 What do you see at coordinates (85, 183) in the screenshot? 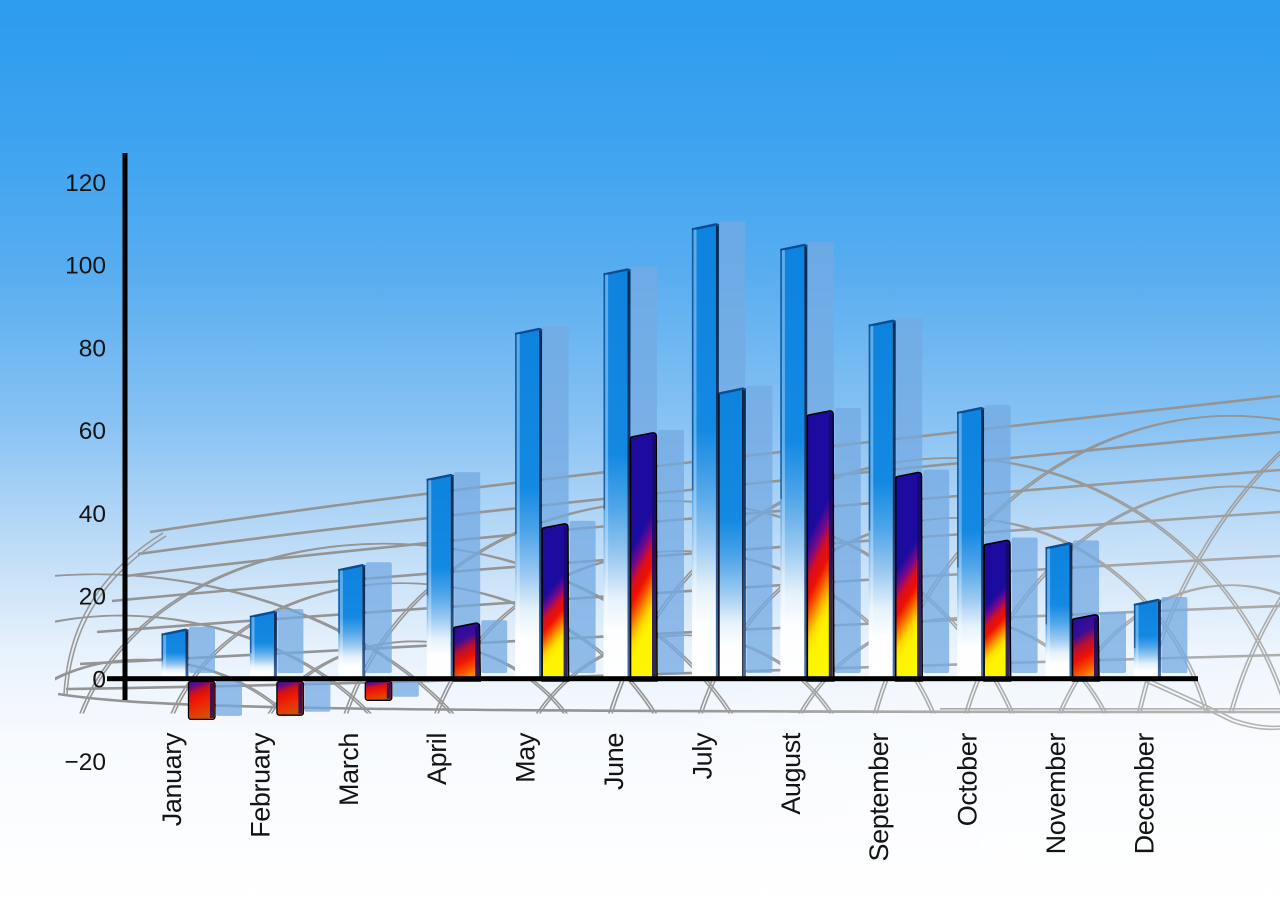
I see `svg-text: 120` at bounding box center [85, 183].